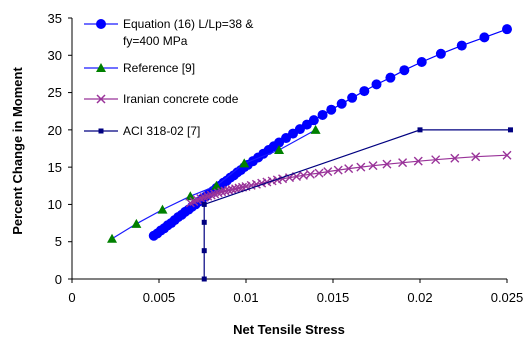  I want to click on y-tick-label: 35, so click(55, 18).